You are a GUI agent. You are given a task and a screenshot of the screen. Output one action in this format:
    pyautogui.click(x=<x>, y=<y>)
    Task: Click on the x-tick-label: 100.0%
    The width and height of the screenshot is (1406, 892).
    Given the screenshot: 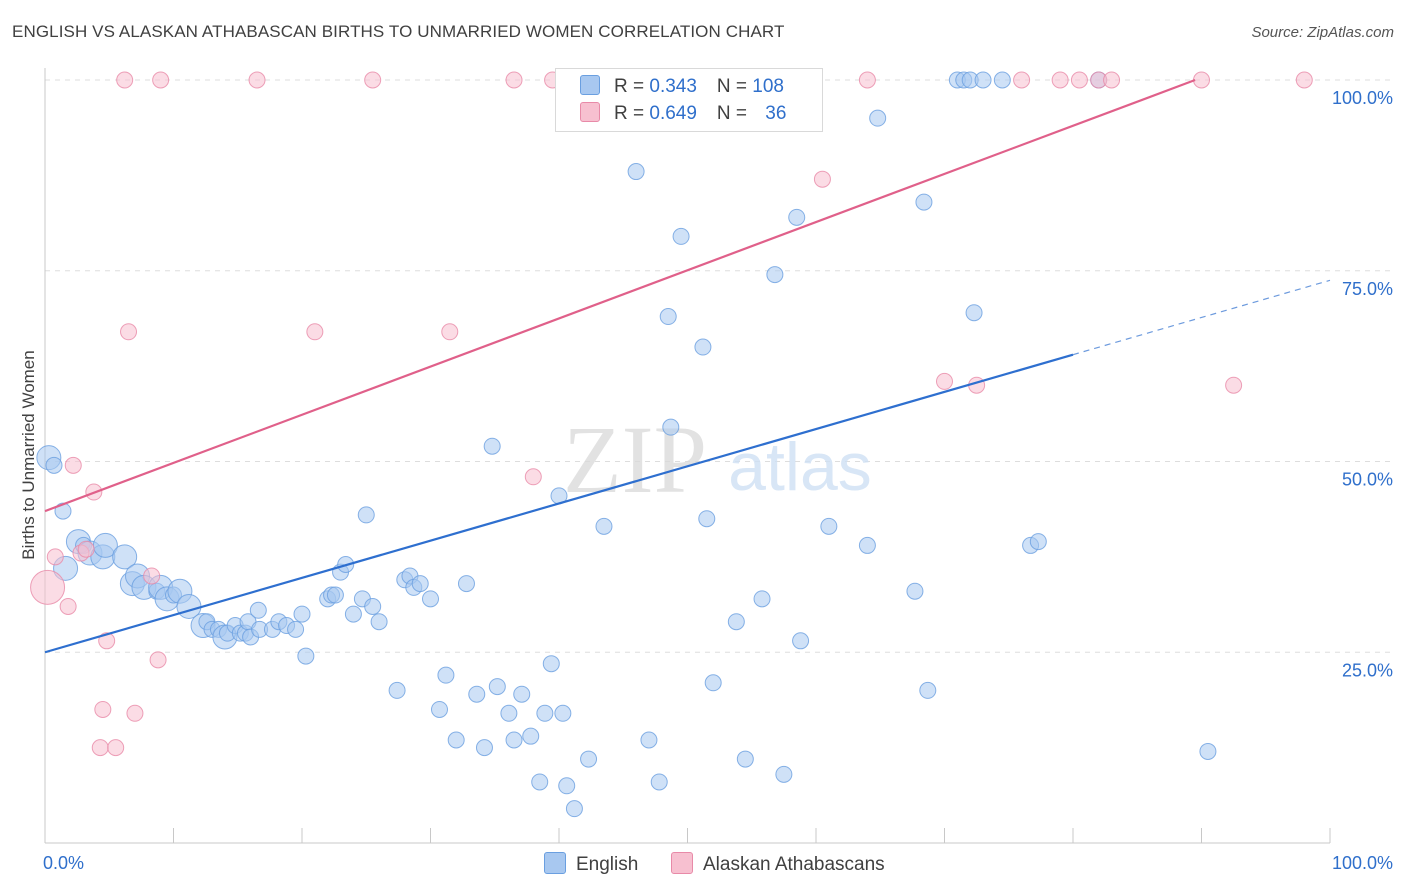 What is the action you would take?
    pyautogui.click(x=1362, y=863)
    